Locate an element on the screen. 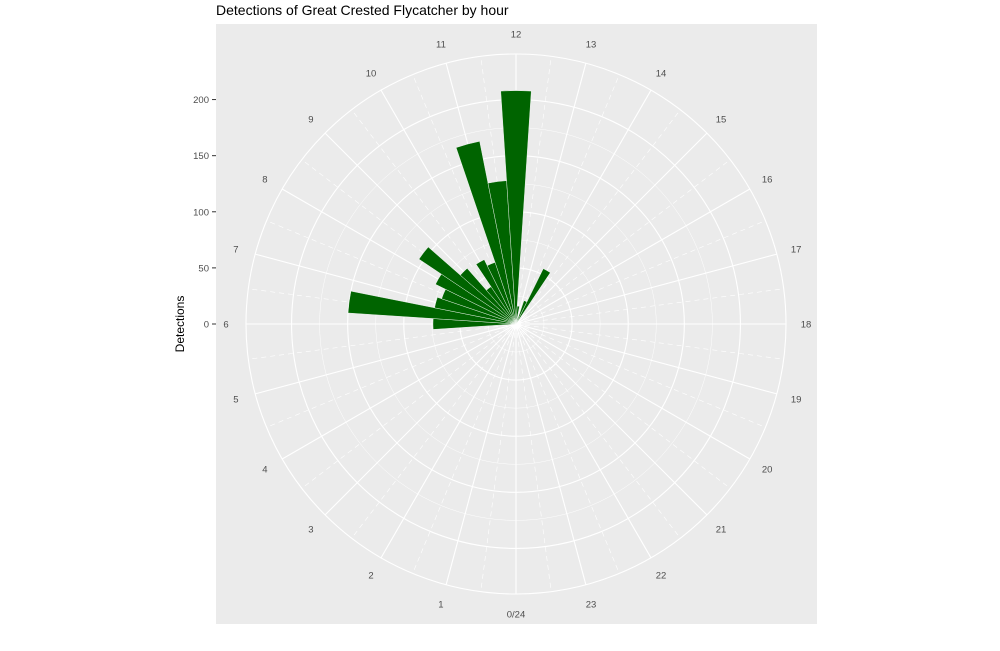 This screenshot has width=1000, height=651. hour-label: 9 is located at coordinates (310, 119).